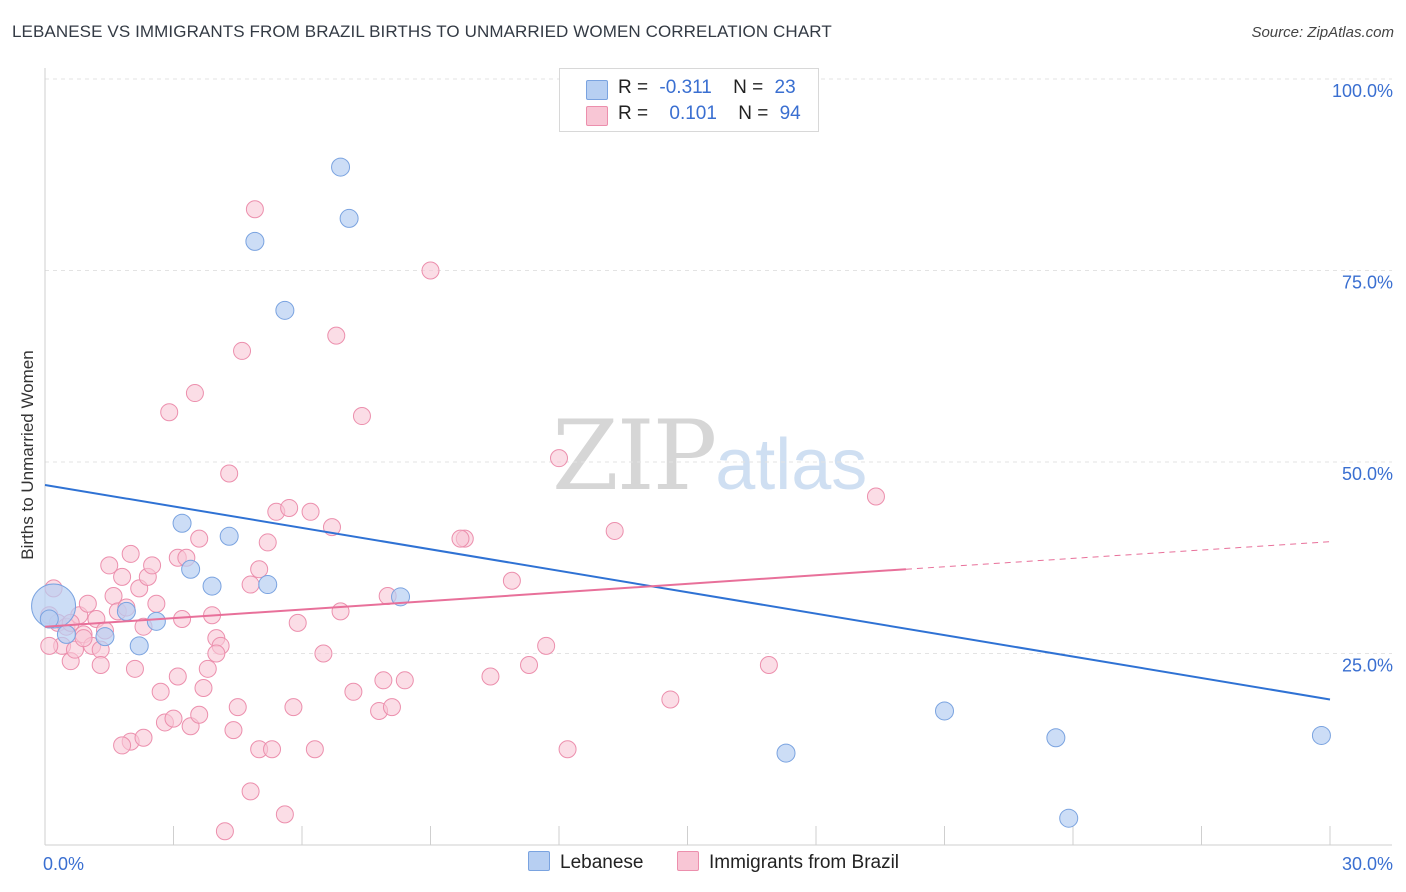  I want to click on brazil-r-value: 0.101, so click(693, 113).